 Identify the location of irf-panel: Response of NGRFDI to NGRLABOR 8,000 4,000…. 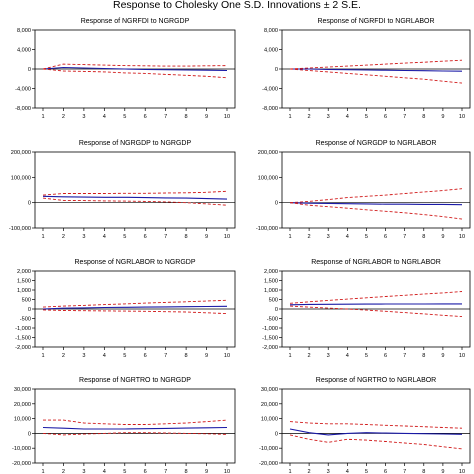
(366, 69).